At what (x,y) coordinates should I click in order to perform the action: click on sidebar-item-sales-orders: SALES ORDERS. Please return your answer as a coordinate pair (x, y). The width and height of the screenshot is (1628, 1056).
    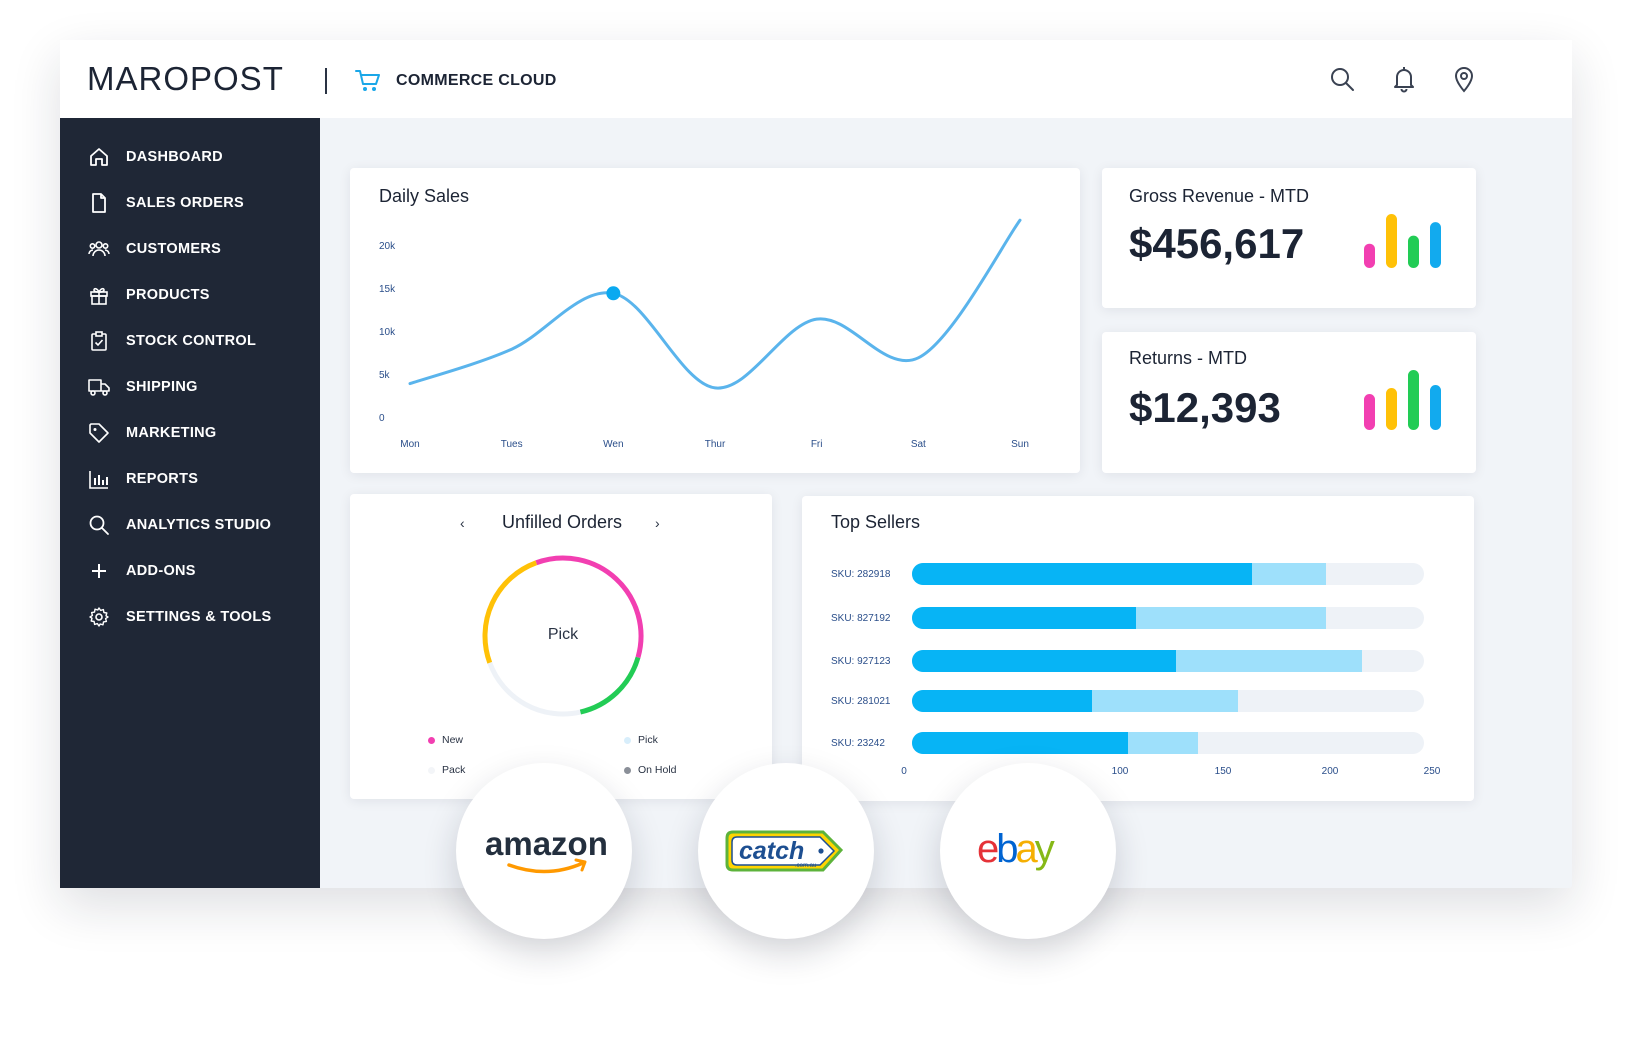
    Looking at the image, I should click on (166, 203).